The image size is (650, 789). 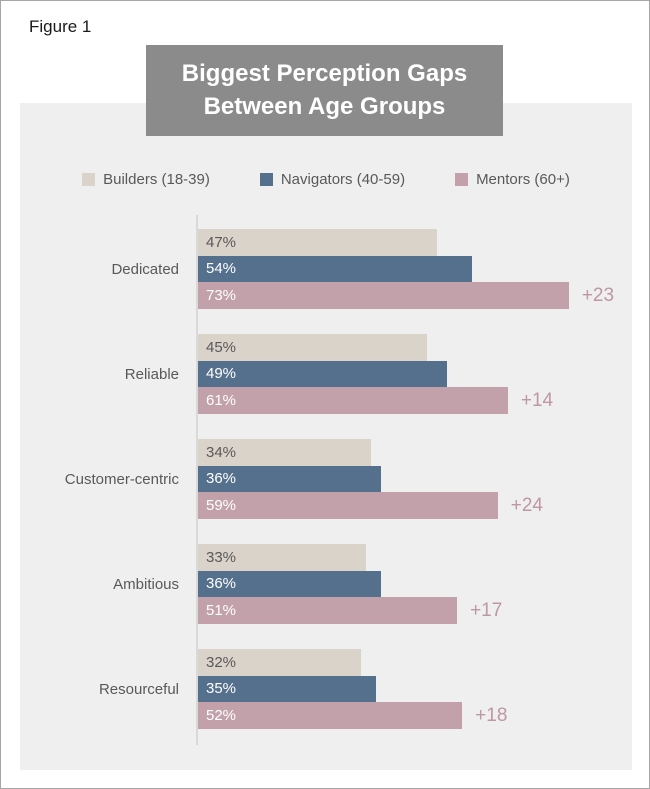 I want to click on gap-annotation: +17, so click(x=486, y=610).